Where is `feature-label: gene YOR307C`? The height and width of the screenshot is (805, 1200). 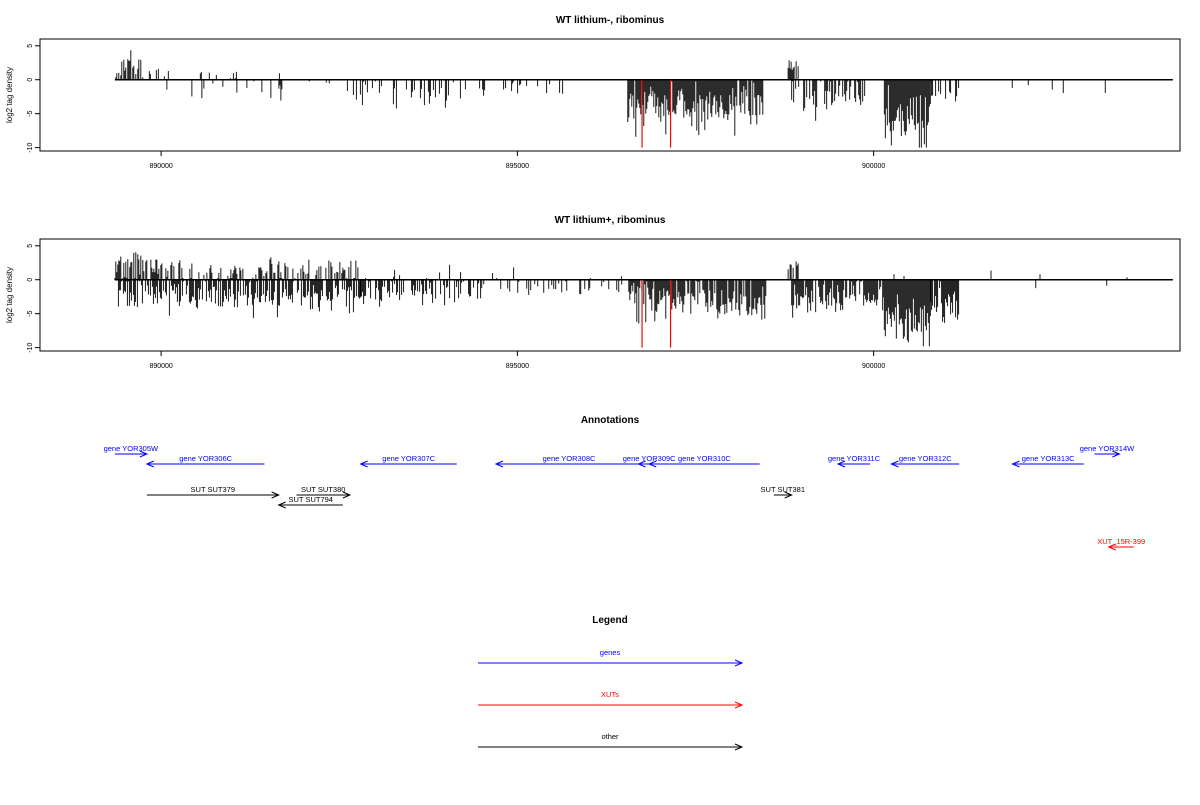 feature-label: gene YOR307C is located at coordinates (408, 458).